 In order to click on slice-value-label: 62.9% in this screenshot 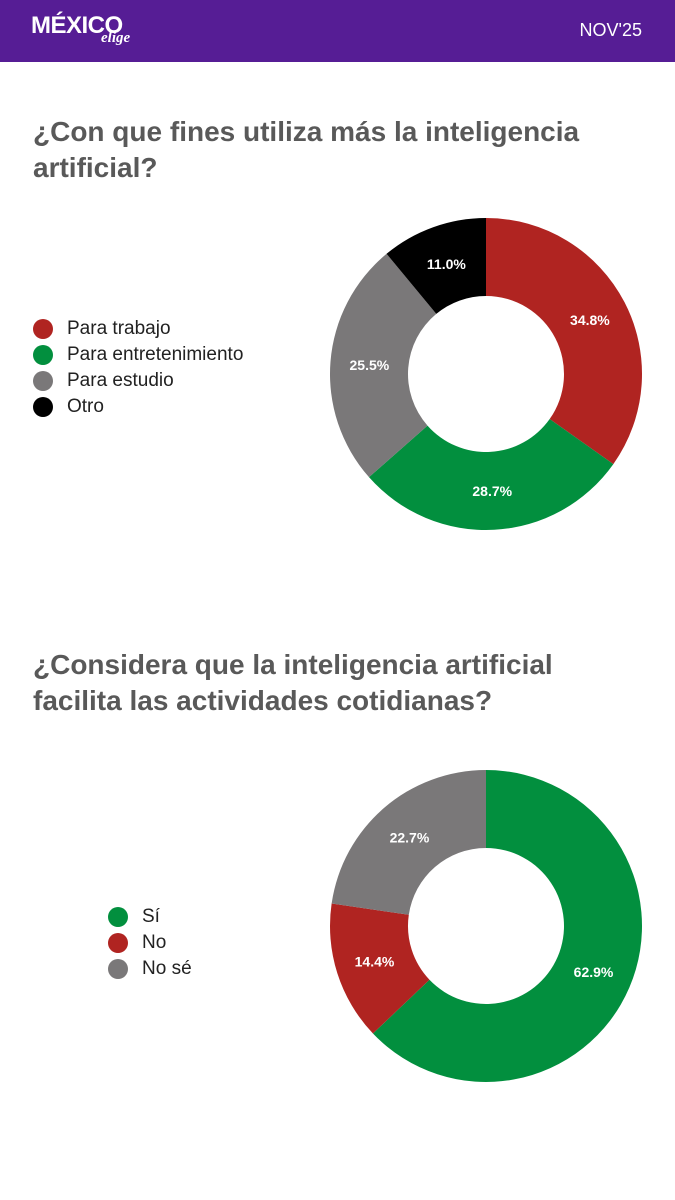, I will do `click(594, 972)`.